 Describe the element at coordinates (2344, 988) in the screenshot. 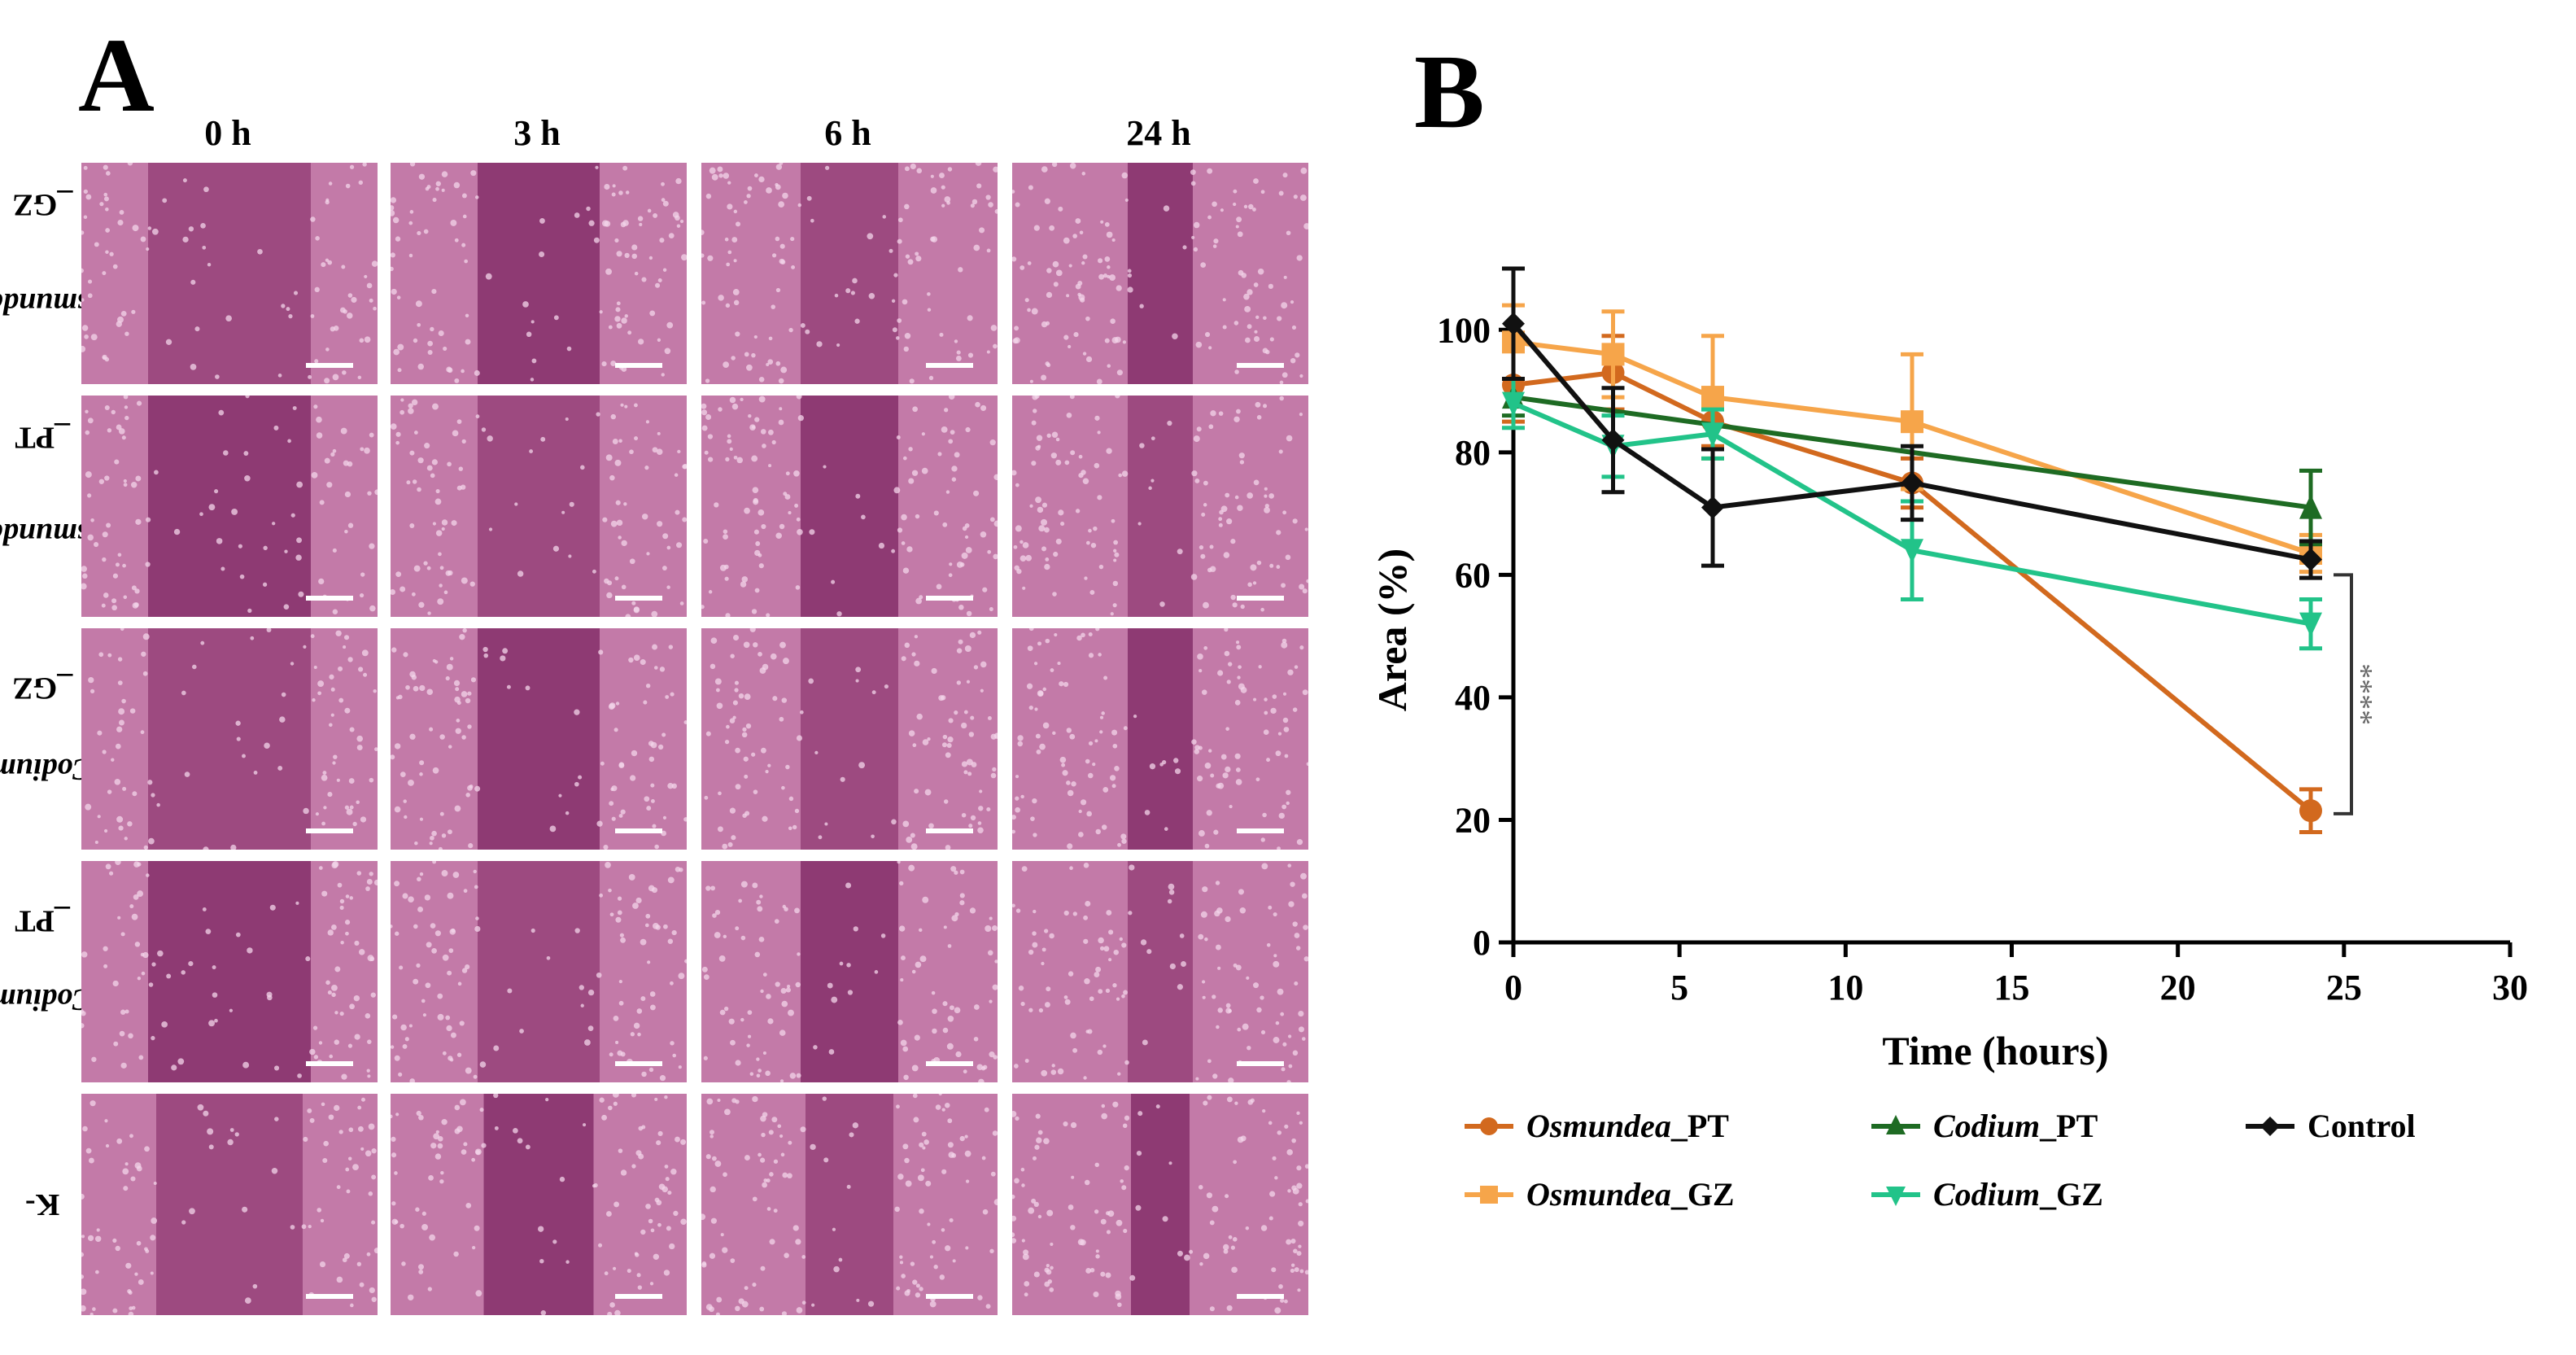

I see `x-tick-label: 25` at that location.